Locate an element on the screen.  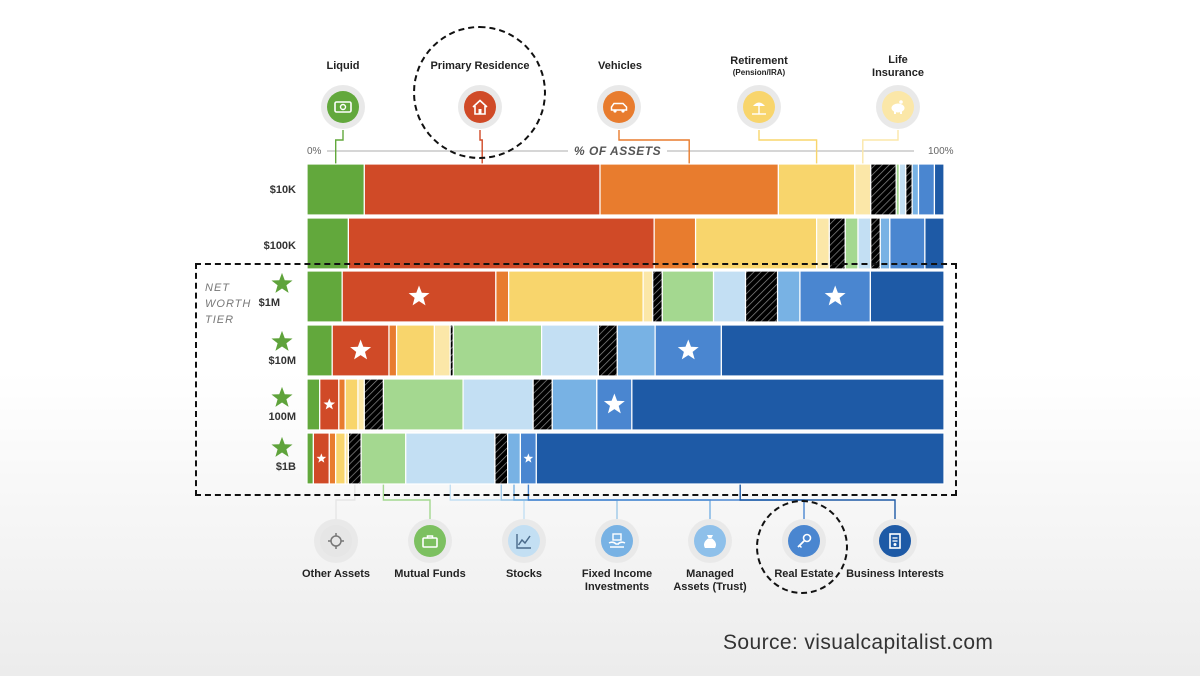
tier-label: $1B is located at coordinates (285, 467).